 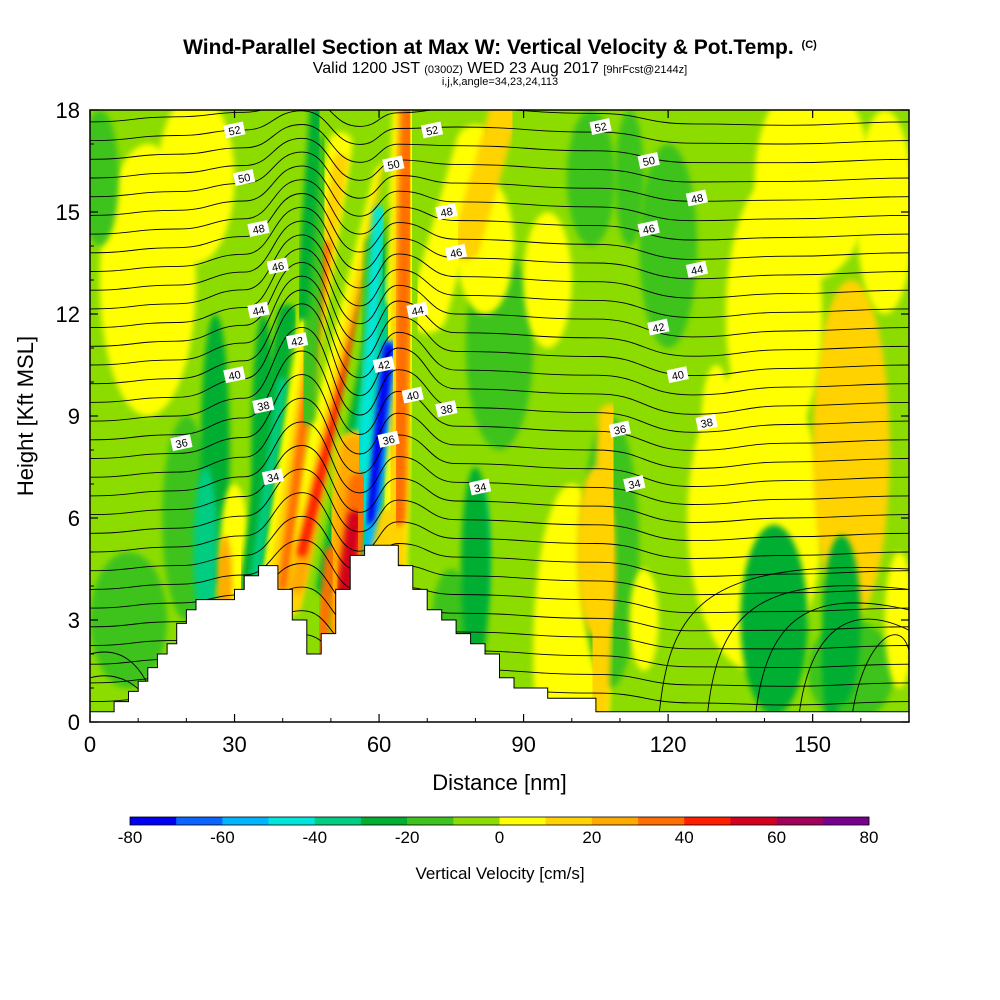 I want to click on contour-label: 42, so click(x=383, y=364).